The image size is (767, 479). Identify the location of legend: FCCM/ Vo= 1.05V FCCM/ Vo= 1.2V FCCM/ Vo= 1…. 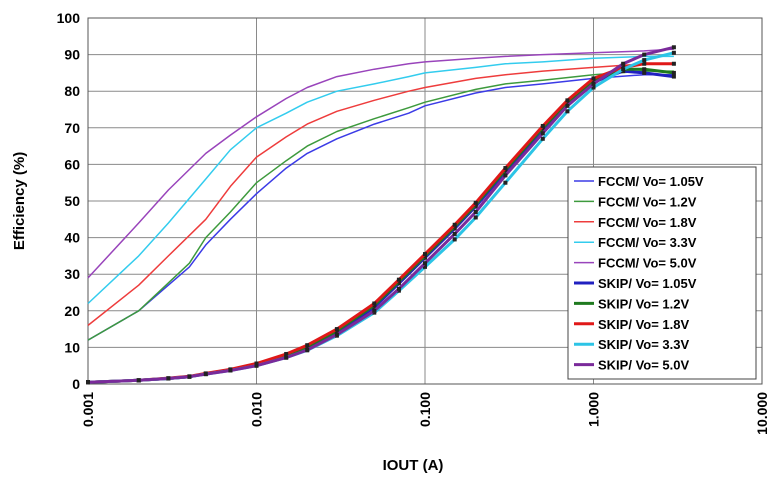
(662, 273).